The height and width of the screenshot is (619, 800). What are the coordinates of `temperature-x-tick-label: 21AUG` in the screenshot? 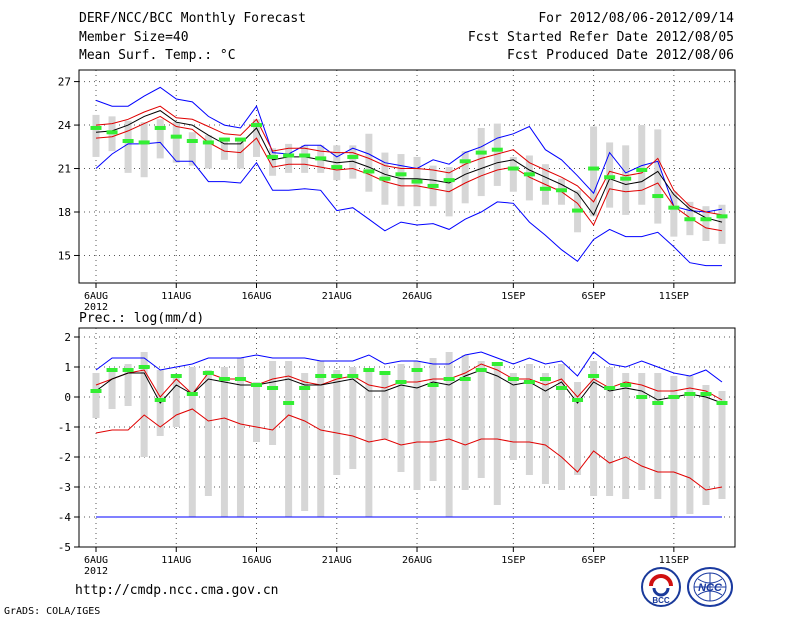 It's located at (337, 296).